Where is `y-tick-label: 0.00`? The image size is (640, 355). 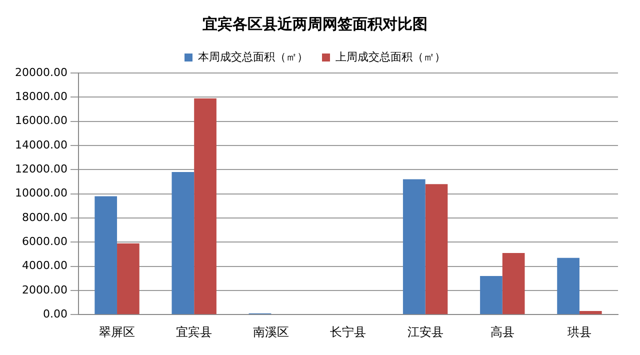
y-tick-label: 0.00 is located at coordinates (55, 313).